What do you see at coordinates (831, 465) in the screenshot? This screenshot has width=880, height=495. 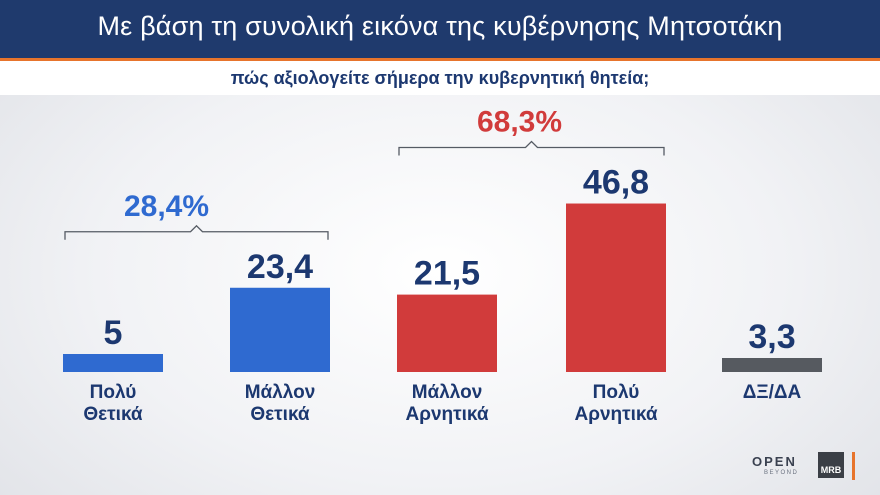 I see `mrb-logo: MRB` at bounding box center [831, 465].